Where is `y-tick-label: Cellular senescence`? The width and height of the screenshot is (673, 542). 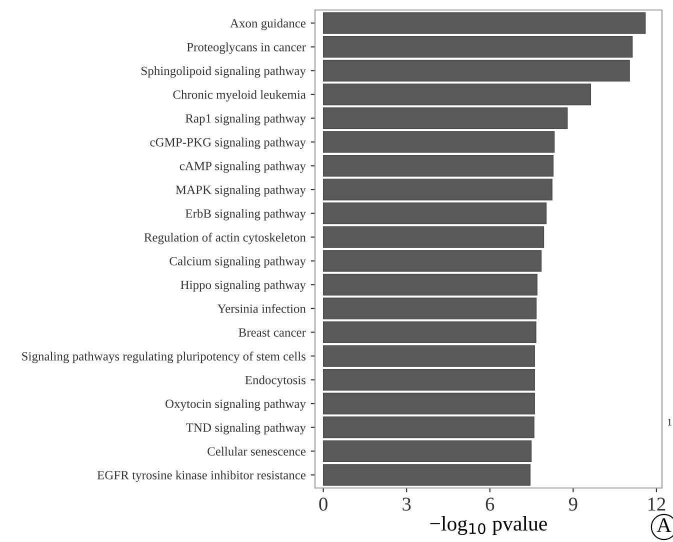 y-tick-label: Cellular senescence is located at coordinates (257, 451).